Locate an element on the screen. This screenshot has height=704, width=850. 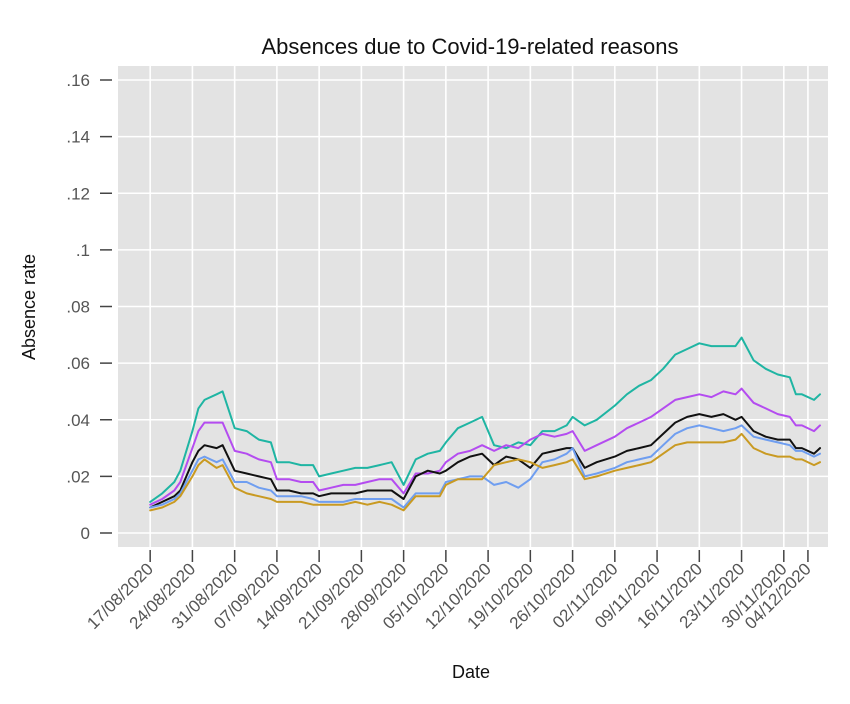
chart-title: Absences due to Covid-19-related reasons is located at coordinates (469, 46).